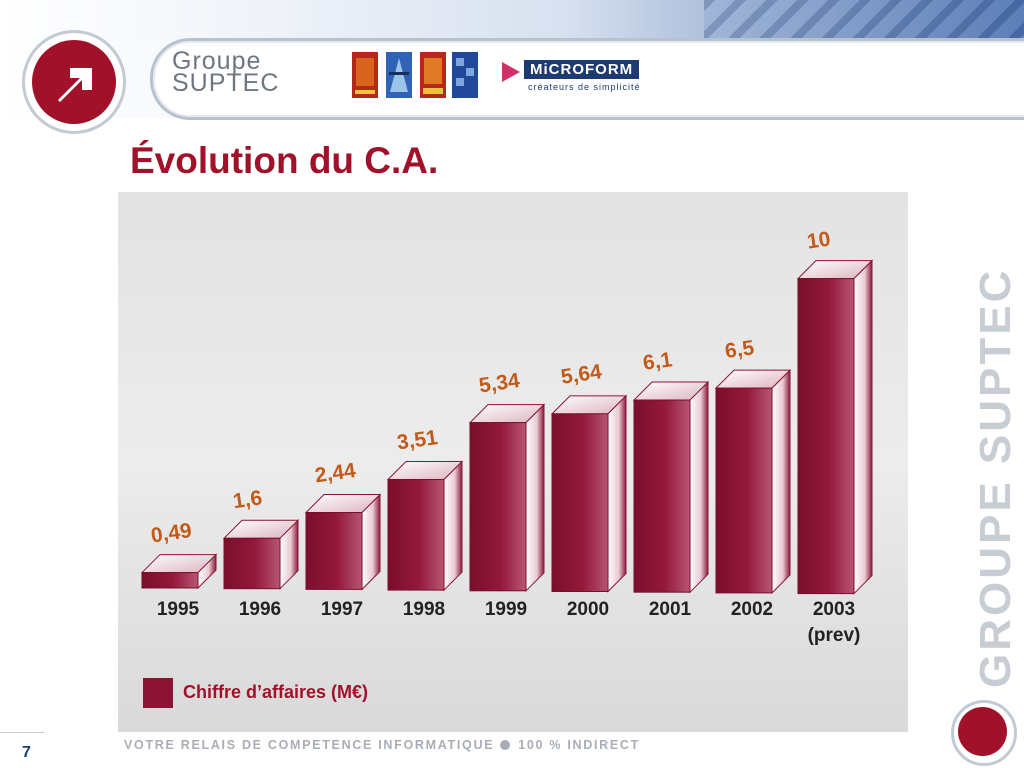 This screenshot has width=1024, height=768. What do you see at coordinates (834, 635) in the screenshot?
I see `x-tick-sublabel-2003: (prev)` at bounding box center [834, 635].